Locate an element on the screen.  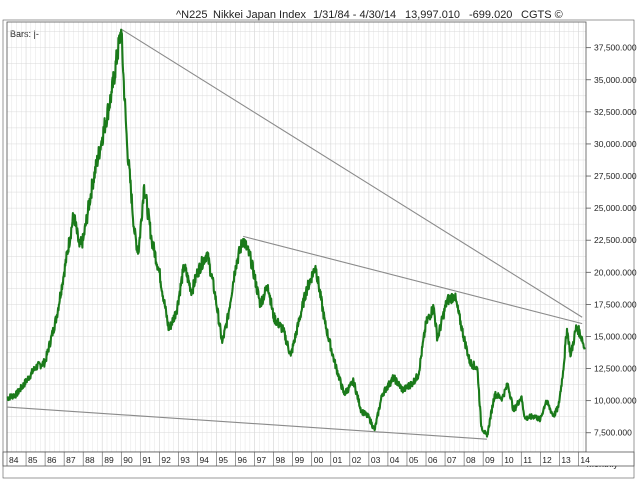
x-tick-label: 02 is located at coordinates (357, 460).